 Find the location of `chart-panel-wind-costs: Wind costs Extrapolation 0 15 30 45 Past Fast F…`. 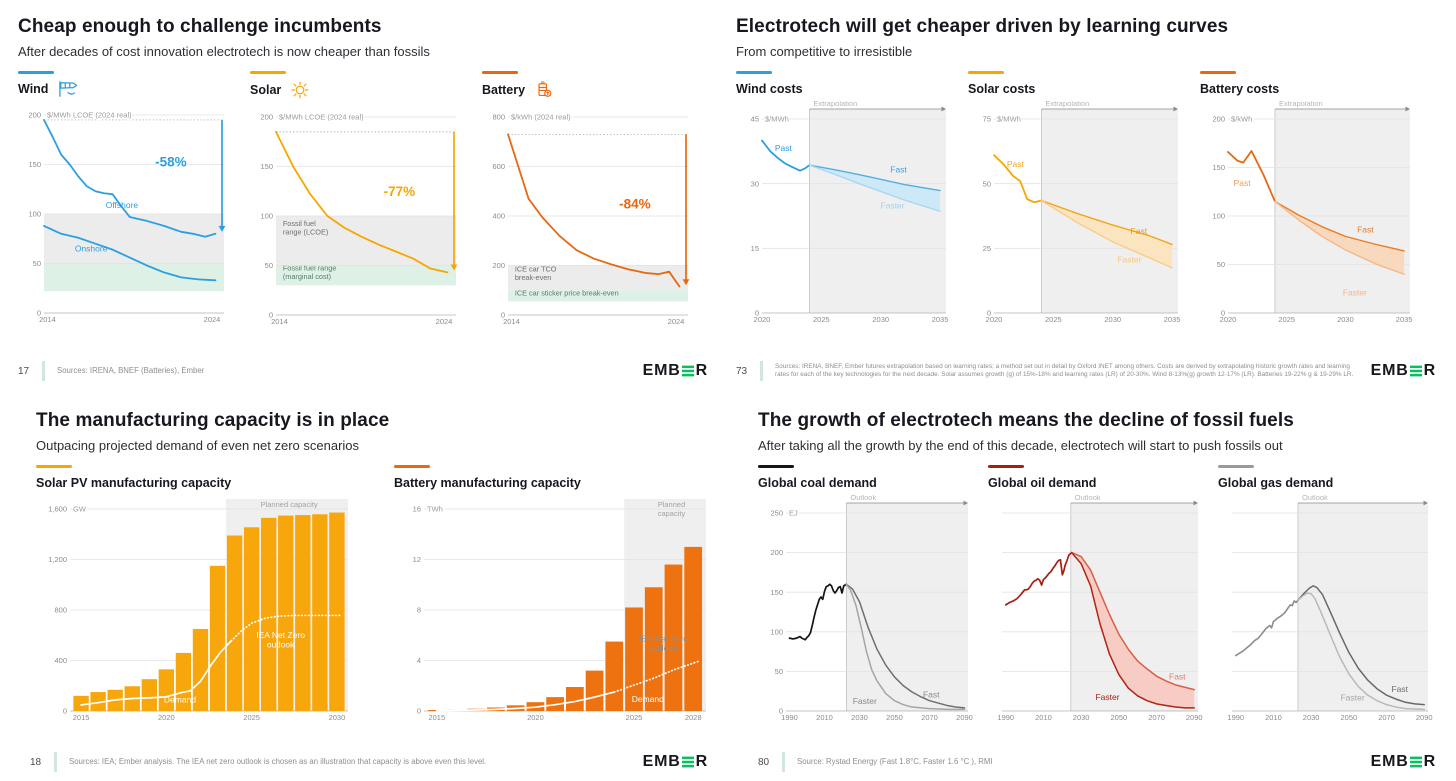

chart-panel-wind-costs: Wind costs Extrapolation 0 15 30 45 Past Fast F… is located at coordinates (845, 204).